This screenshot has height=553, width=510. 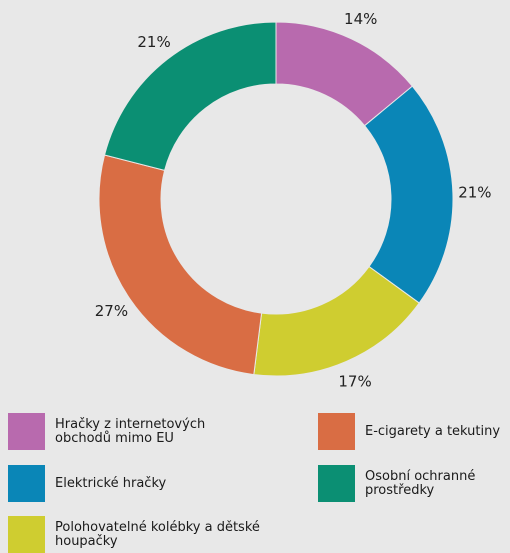 I want to click on data-label-elektricke-hracky: 21%, so click(x=474, y=193).